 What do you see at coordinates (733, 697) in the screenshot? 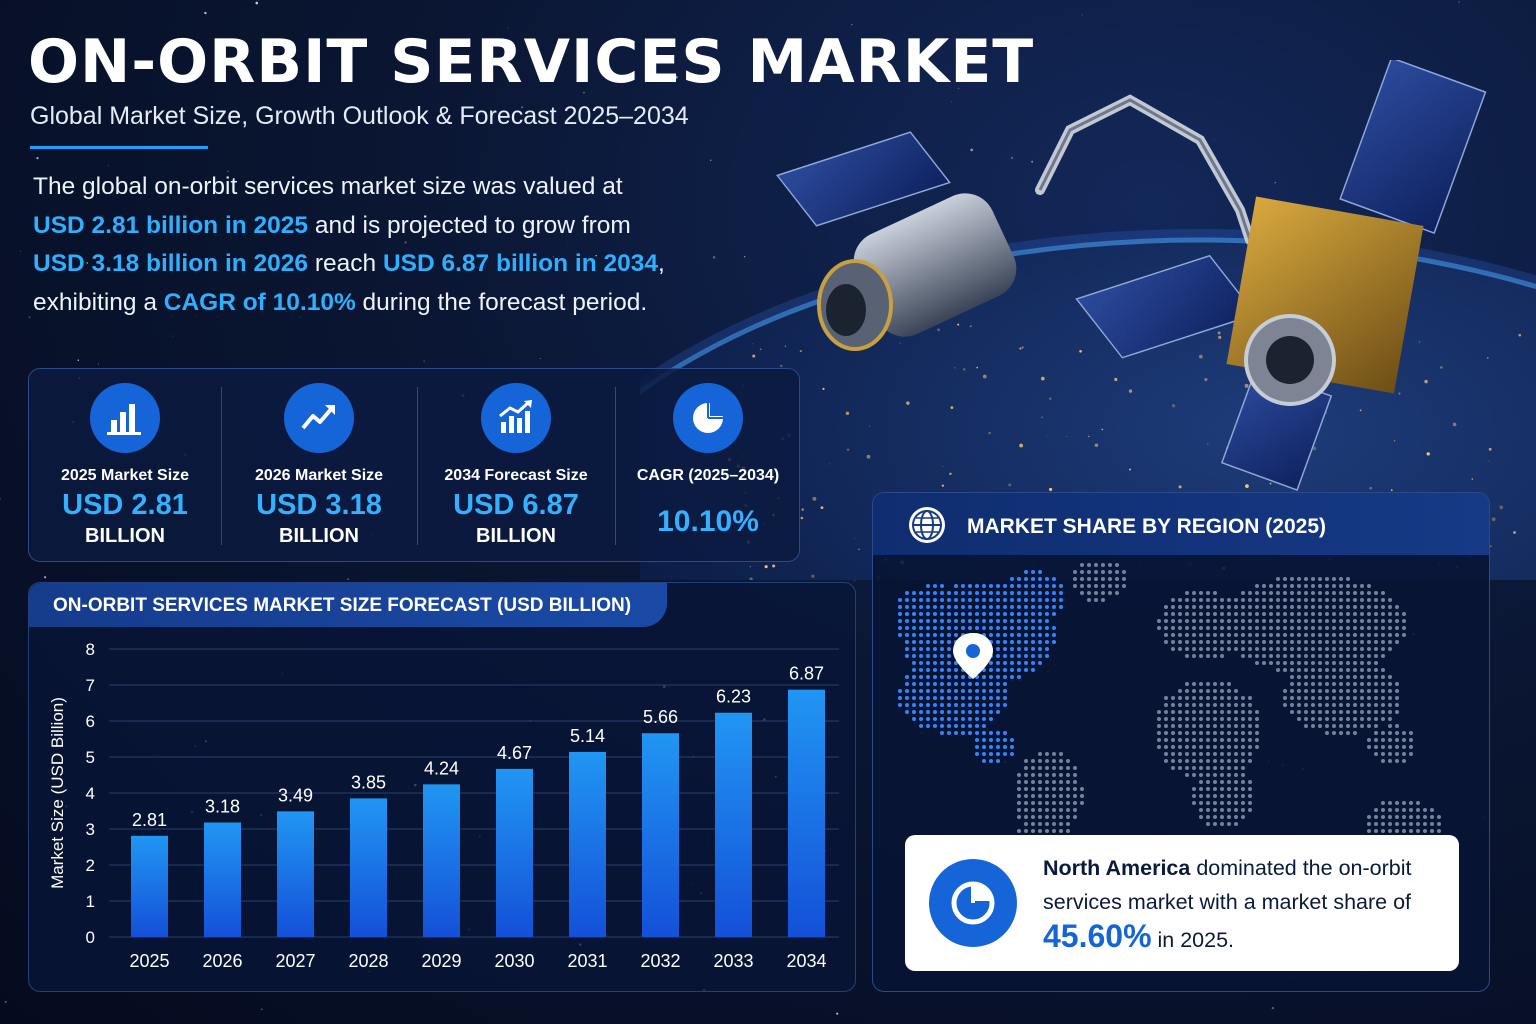
I see `bar-value-label: 6.23` at bounding box center [733, 697].